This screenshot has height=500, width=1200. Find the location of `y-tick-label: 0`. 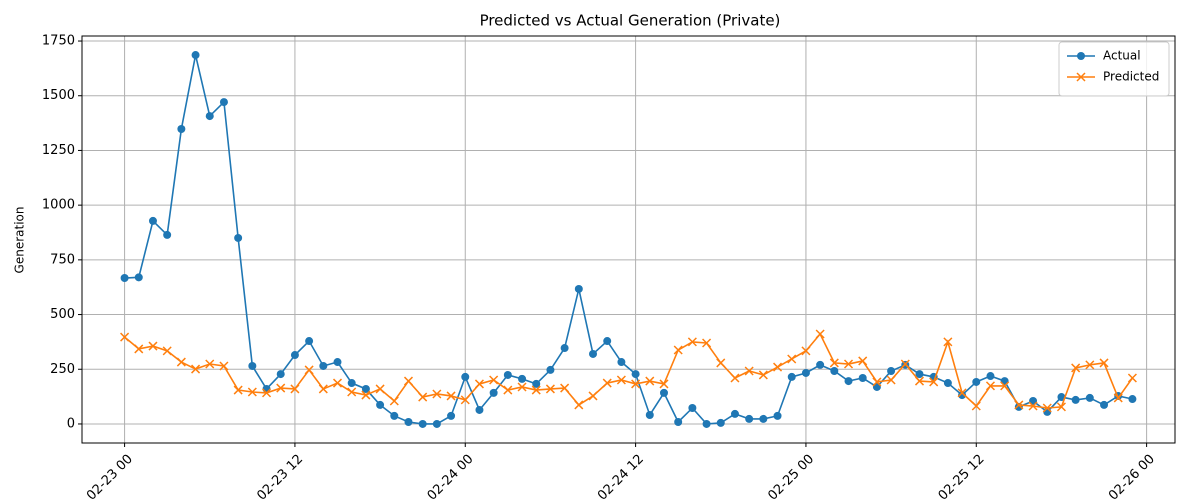

y-tick-label: 0 is located at coordinates (71, 423).